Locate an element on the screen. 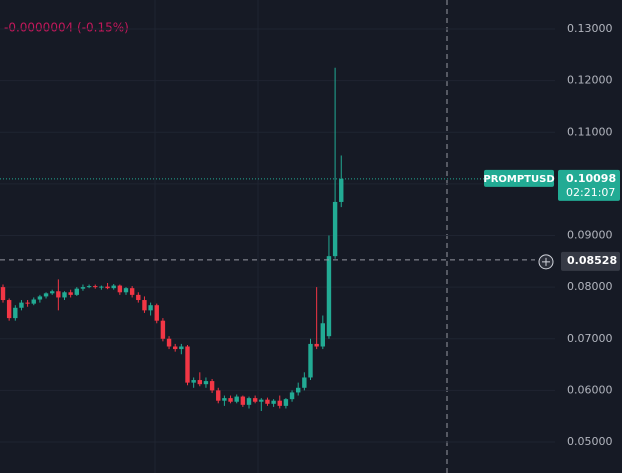  symbol-label-box is located at coordinates (519, 178).